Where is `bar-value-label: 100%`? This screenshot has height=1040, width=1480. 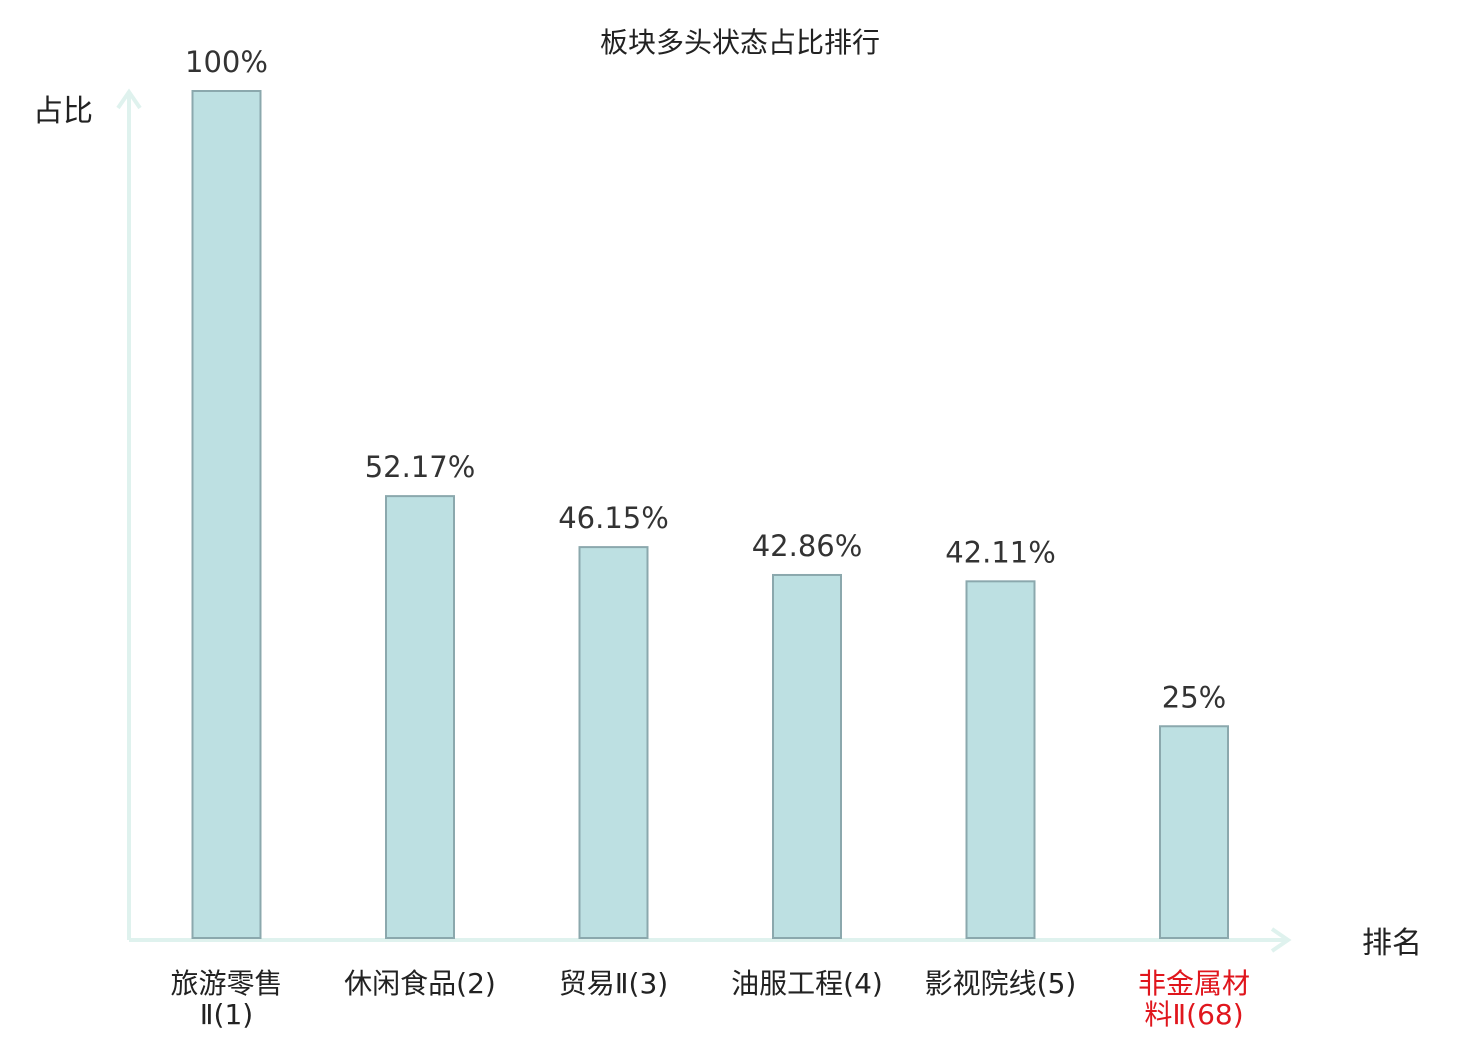
bar-value-label: 100% is located at coordinates (226, 62).